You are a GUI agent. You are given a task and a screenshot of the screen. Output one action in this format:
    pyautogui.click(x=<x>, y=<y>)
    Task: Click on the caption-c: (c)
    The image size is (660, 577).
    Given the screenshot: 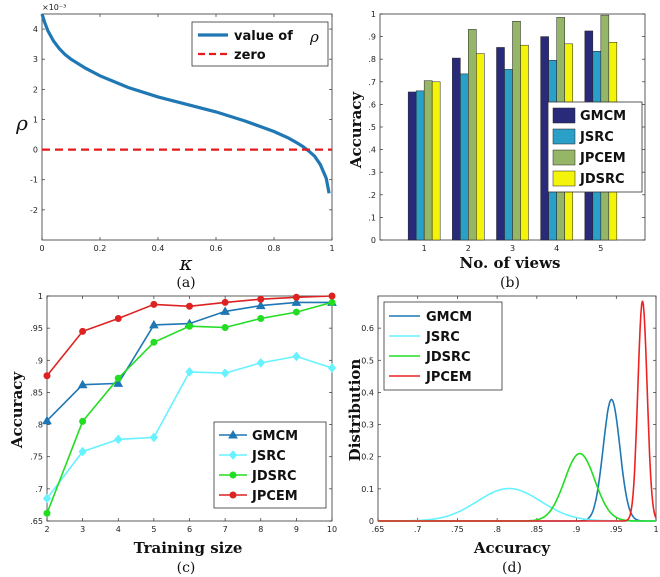 What is the action you would take?
    pyautogui.click(x=186, y=568)
    